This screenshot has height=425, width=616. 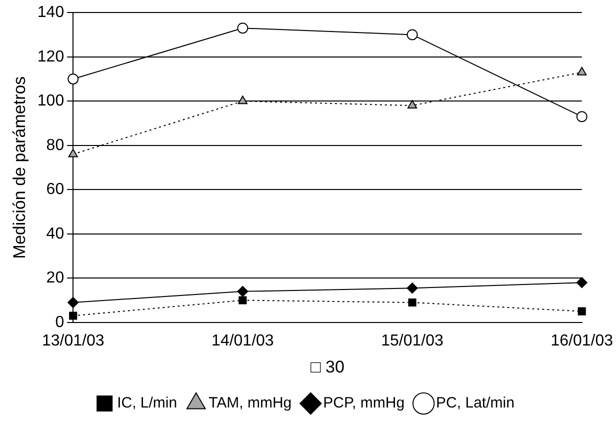 What do you see at coordinates (50, 101) in the screenshot?
I see `y-tick-label: 100` at bounding box center [50, 101].